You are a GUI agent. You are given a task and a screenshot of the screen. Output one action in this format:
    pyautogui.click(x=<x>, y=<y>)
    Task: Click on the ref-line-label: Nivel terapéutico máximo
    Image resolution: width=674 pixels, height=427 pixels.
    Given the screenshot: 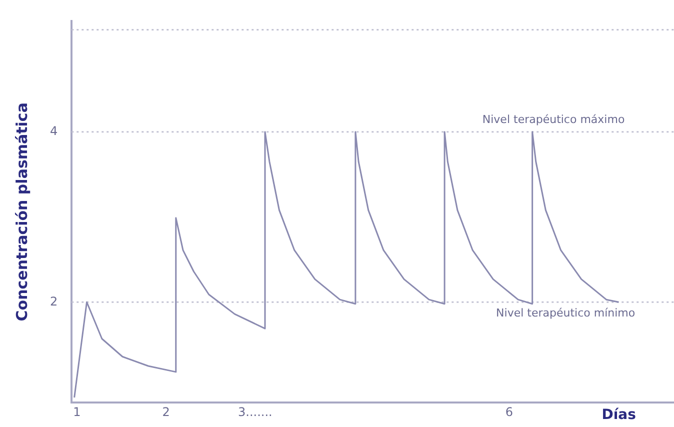 What is the action you would take?
    pyautogui.click(x=553, y=119)
    